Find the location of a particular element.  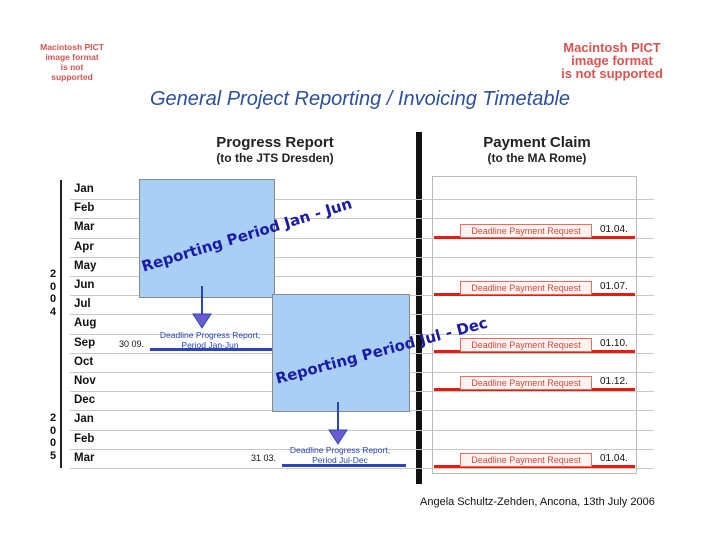

payment-deadline-date: 01.07. is located at coordinates (614, 286).